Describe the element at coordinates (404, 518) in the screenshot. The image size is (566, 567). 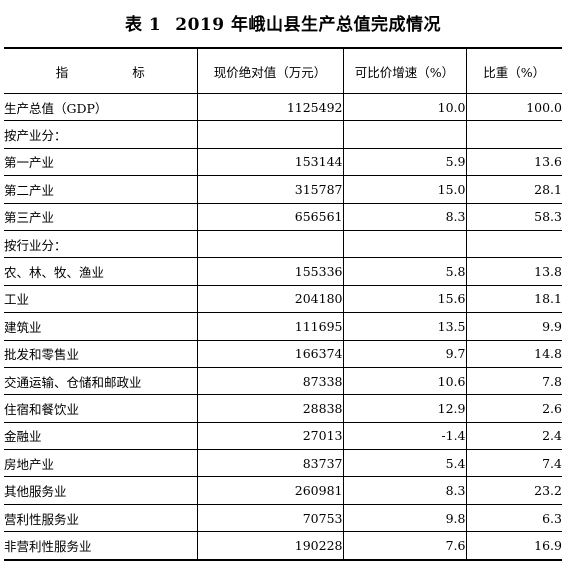
I see `row-growth-rate: 9.8` at that location.